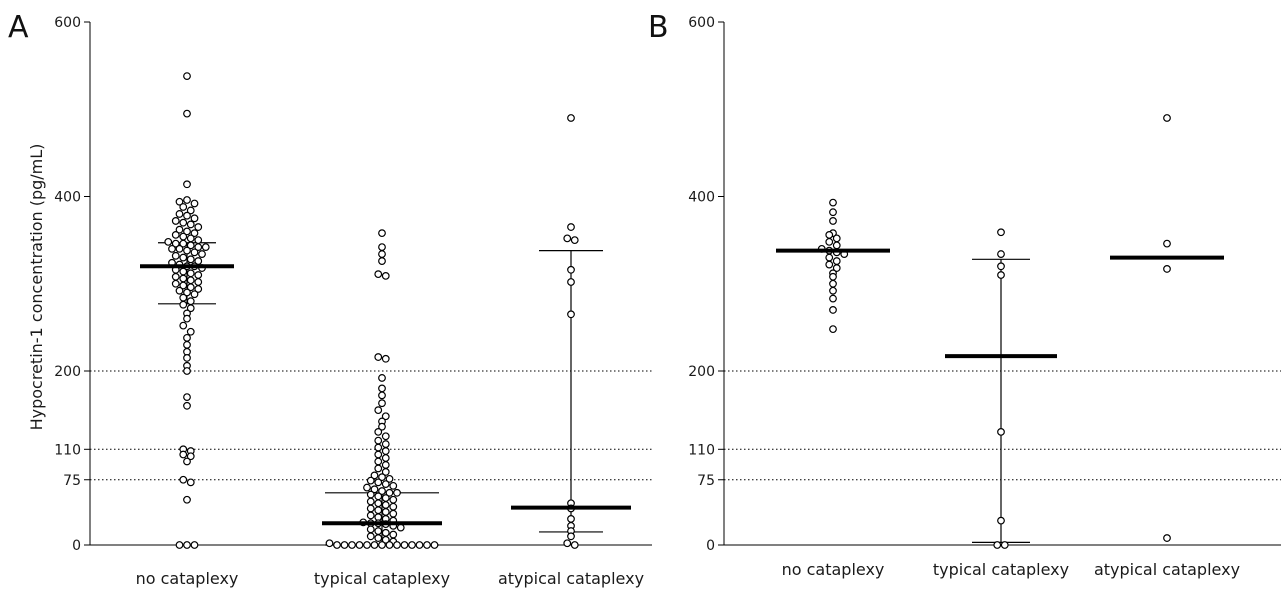  Describe the element at coordinates (36, 287) in the screenshot. I see `y-axis-label: Hypocretin-1 concentration (pg/mL)` at that location.